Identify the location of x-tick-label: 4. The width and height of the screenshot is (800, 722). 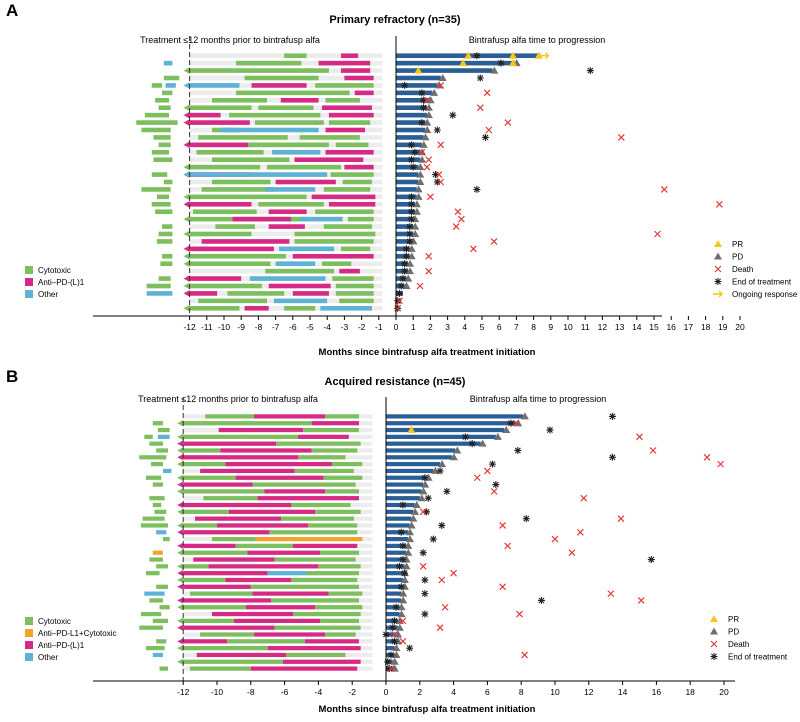
(453, 692).